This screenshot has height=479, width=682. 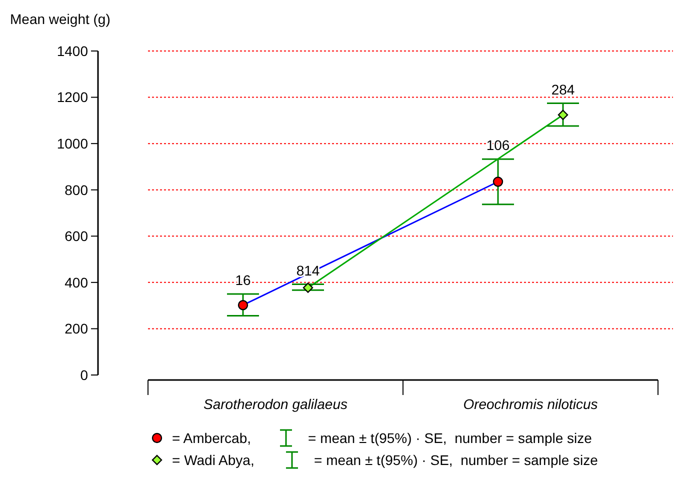 What do you see at coordinates (276, 404) in the screenshot?
I see `x-tick-label: Sarotherodon galilaeus` at bounding box center [276, 404].